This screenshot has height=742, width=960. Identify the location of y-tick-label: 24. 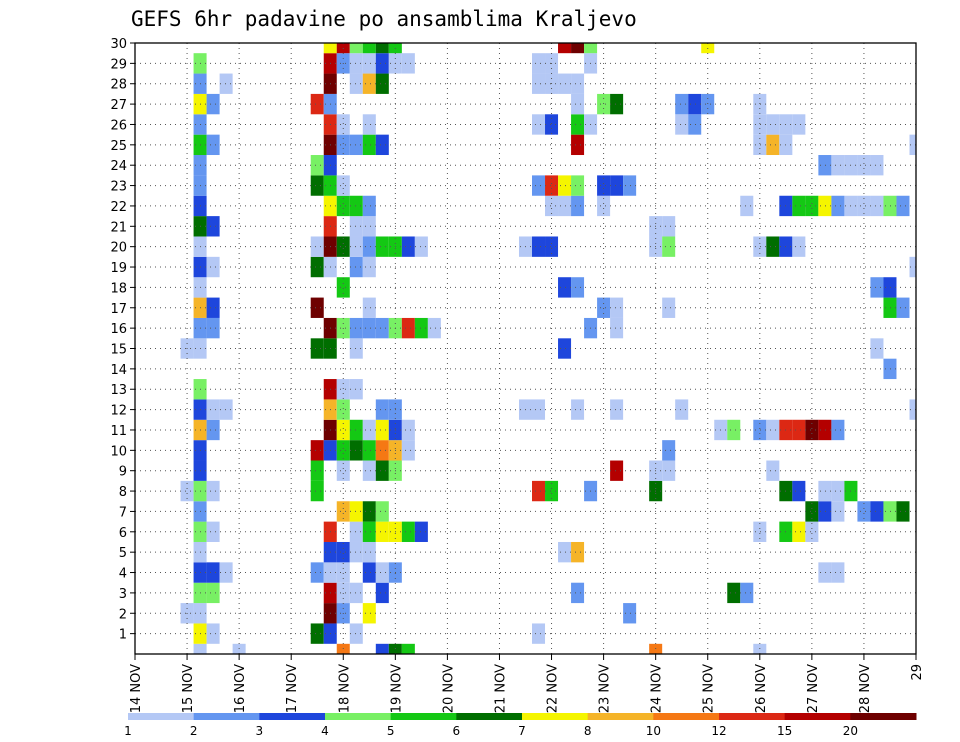
(118, 166).